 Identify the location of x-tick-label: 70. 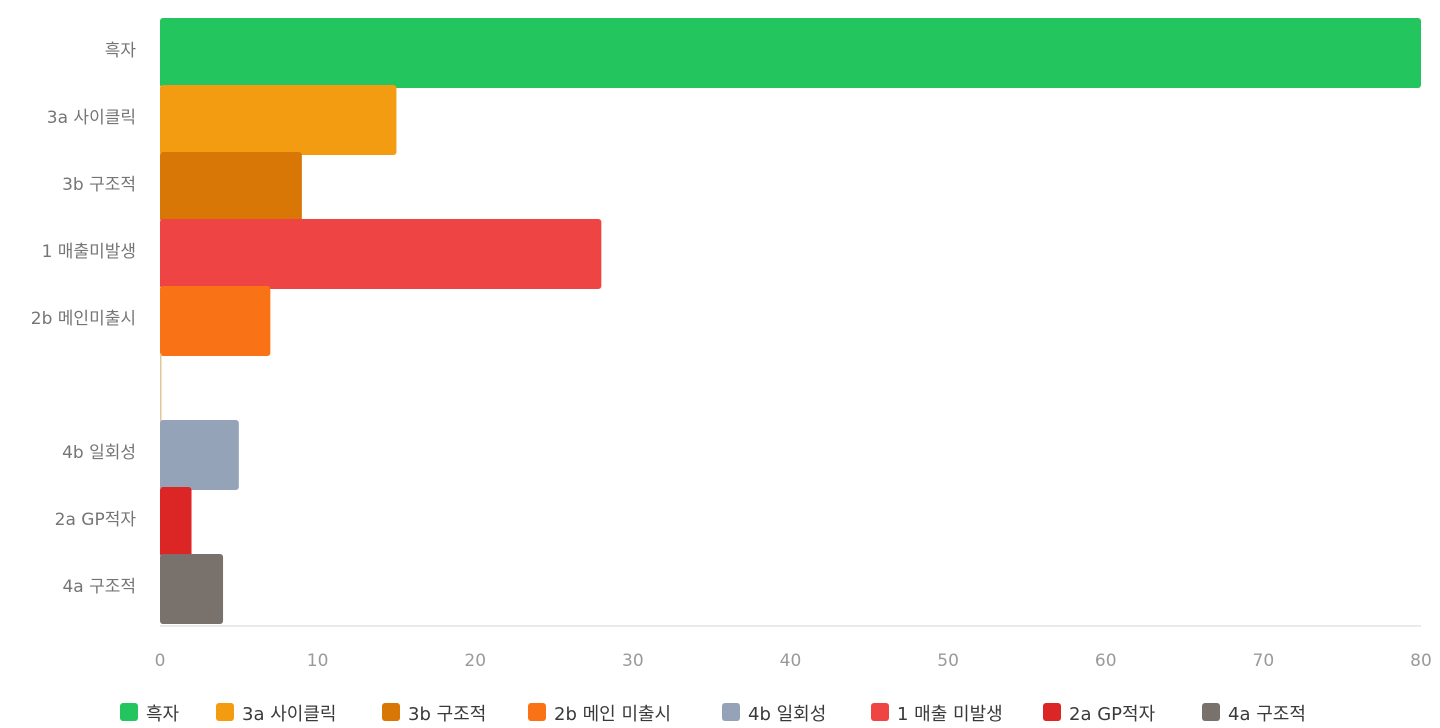
(1264, 661).